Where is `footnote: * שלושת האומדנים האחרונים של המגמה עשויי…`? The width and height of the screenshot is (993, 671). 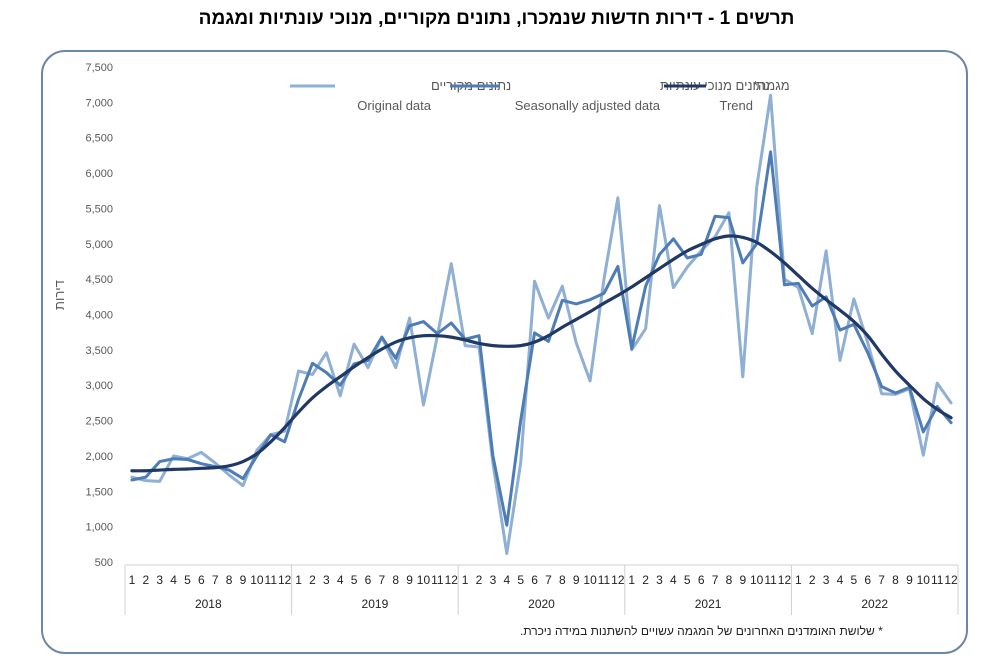 footnote: * שלושת האומדנים האחרונים של המגמה עשויי… is located at coordinates (701, 631).